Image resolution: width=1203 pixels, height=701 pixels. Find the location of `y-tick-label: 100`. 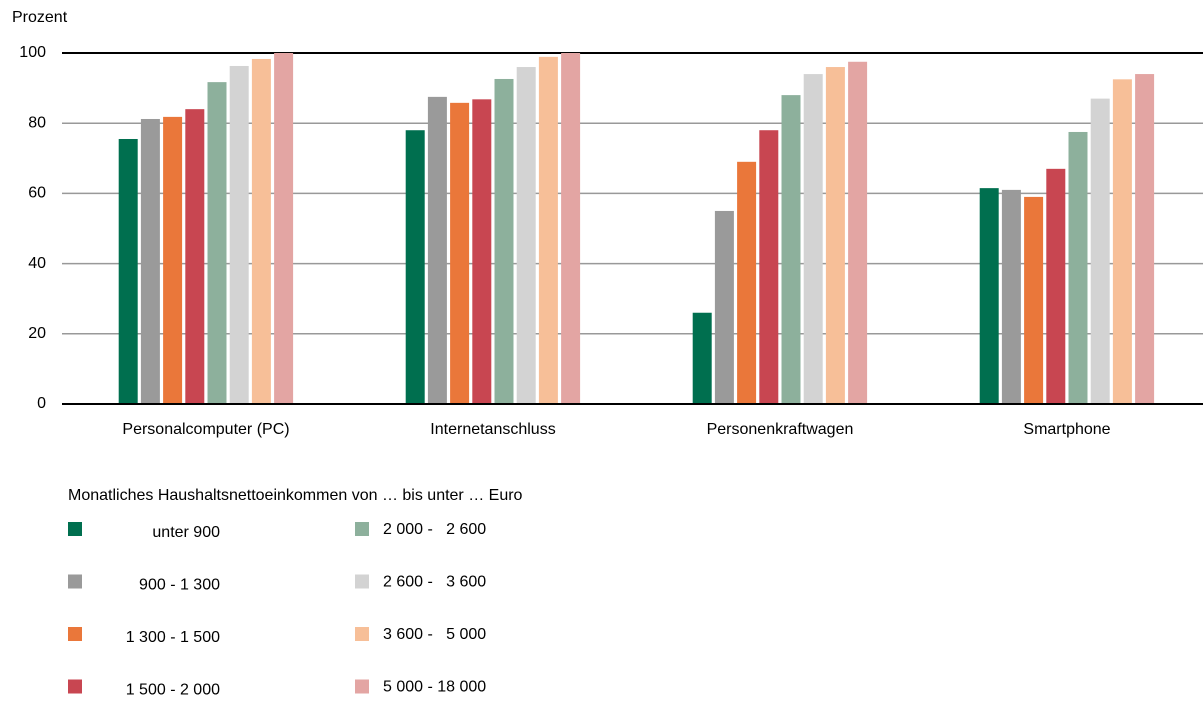

y-tick-label: 100 is located at coordinates (32, 52).